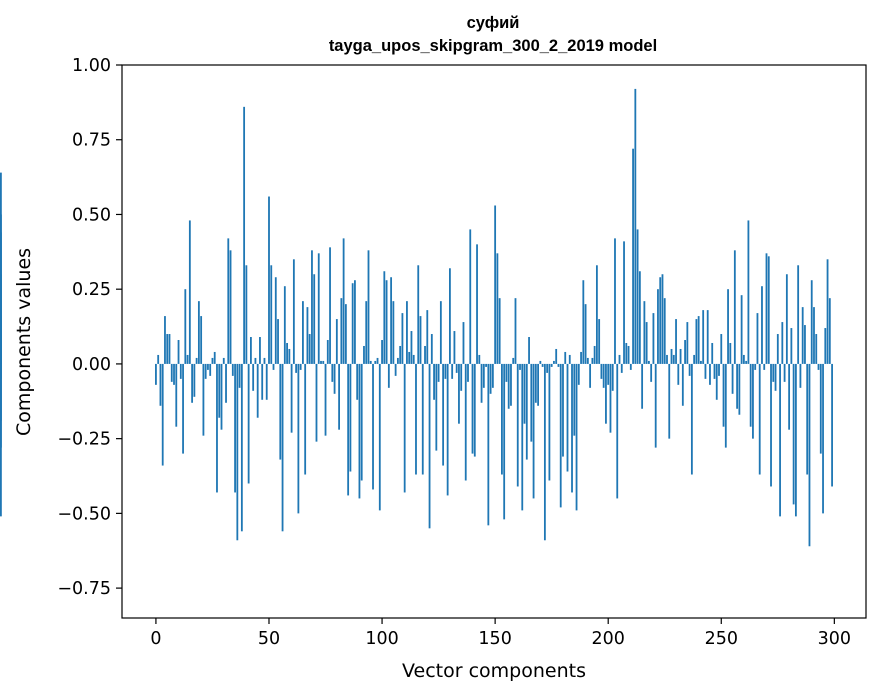 The width and height of the screenshot is (880, 696). Describe the element at coordinates (721, 639) in the screenshot. I see `x-tick-label: 250` at that location.